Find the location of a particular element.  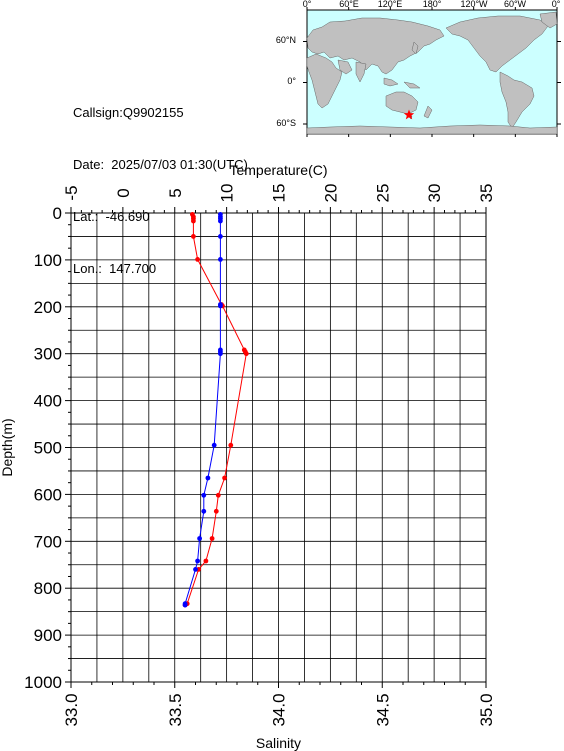

lon-label-120w: 120°W is located at coordinates (474, 4).